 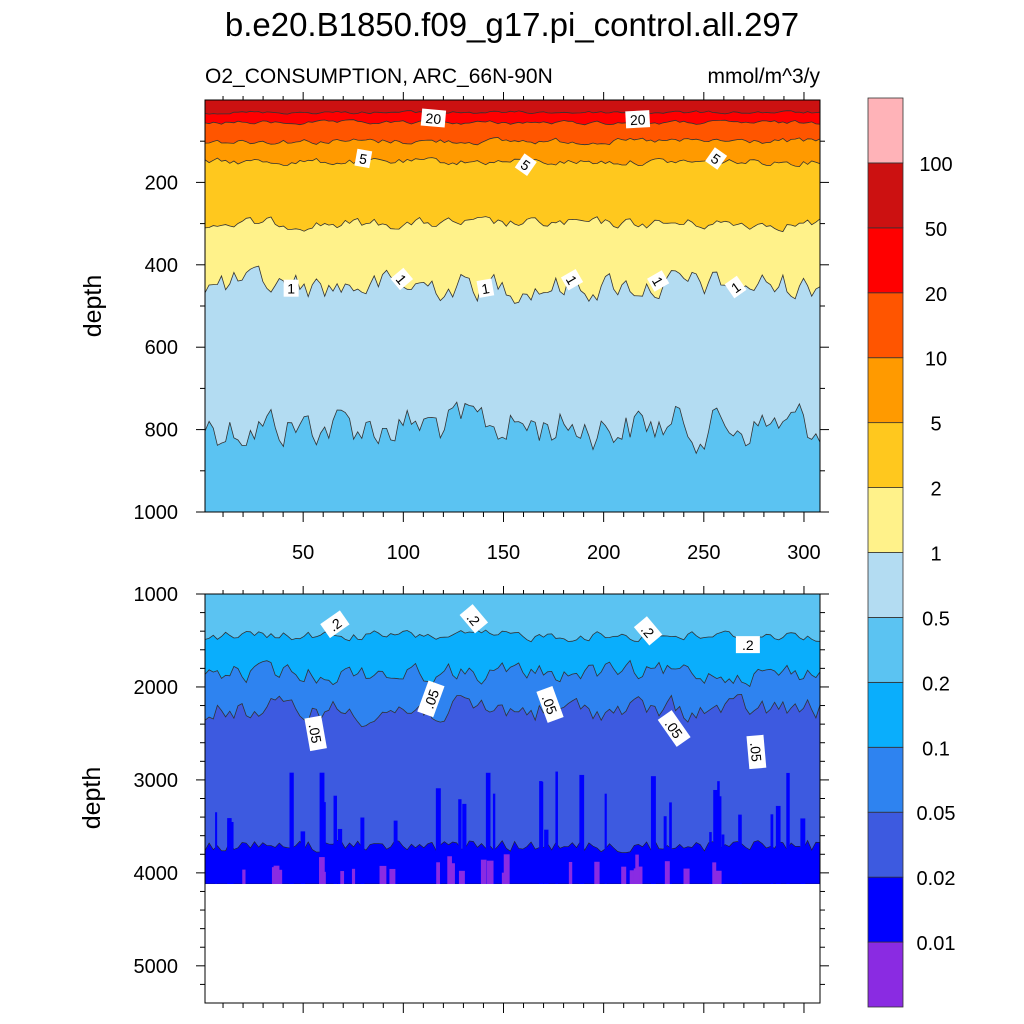 I want to click on colorbar-label: 0.05, so click(x=936, y=814).